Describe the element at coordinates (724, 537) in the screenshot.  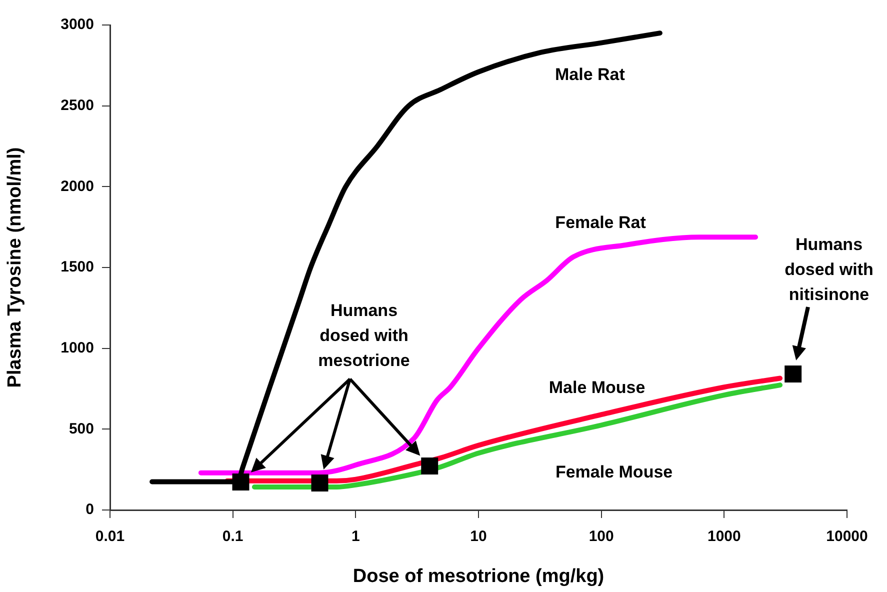
I see `x-tick-label: 1000` at that location.